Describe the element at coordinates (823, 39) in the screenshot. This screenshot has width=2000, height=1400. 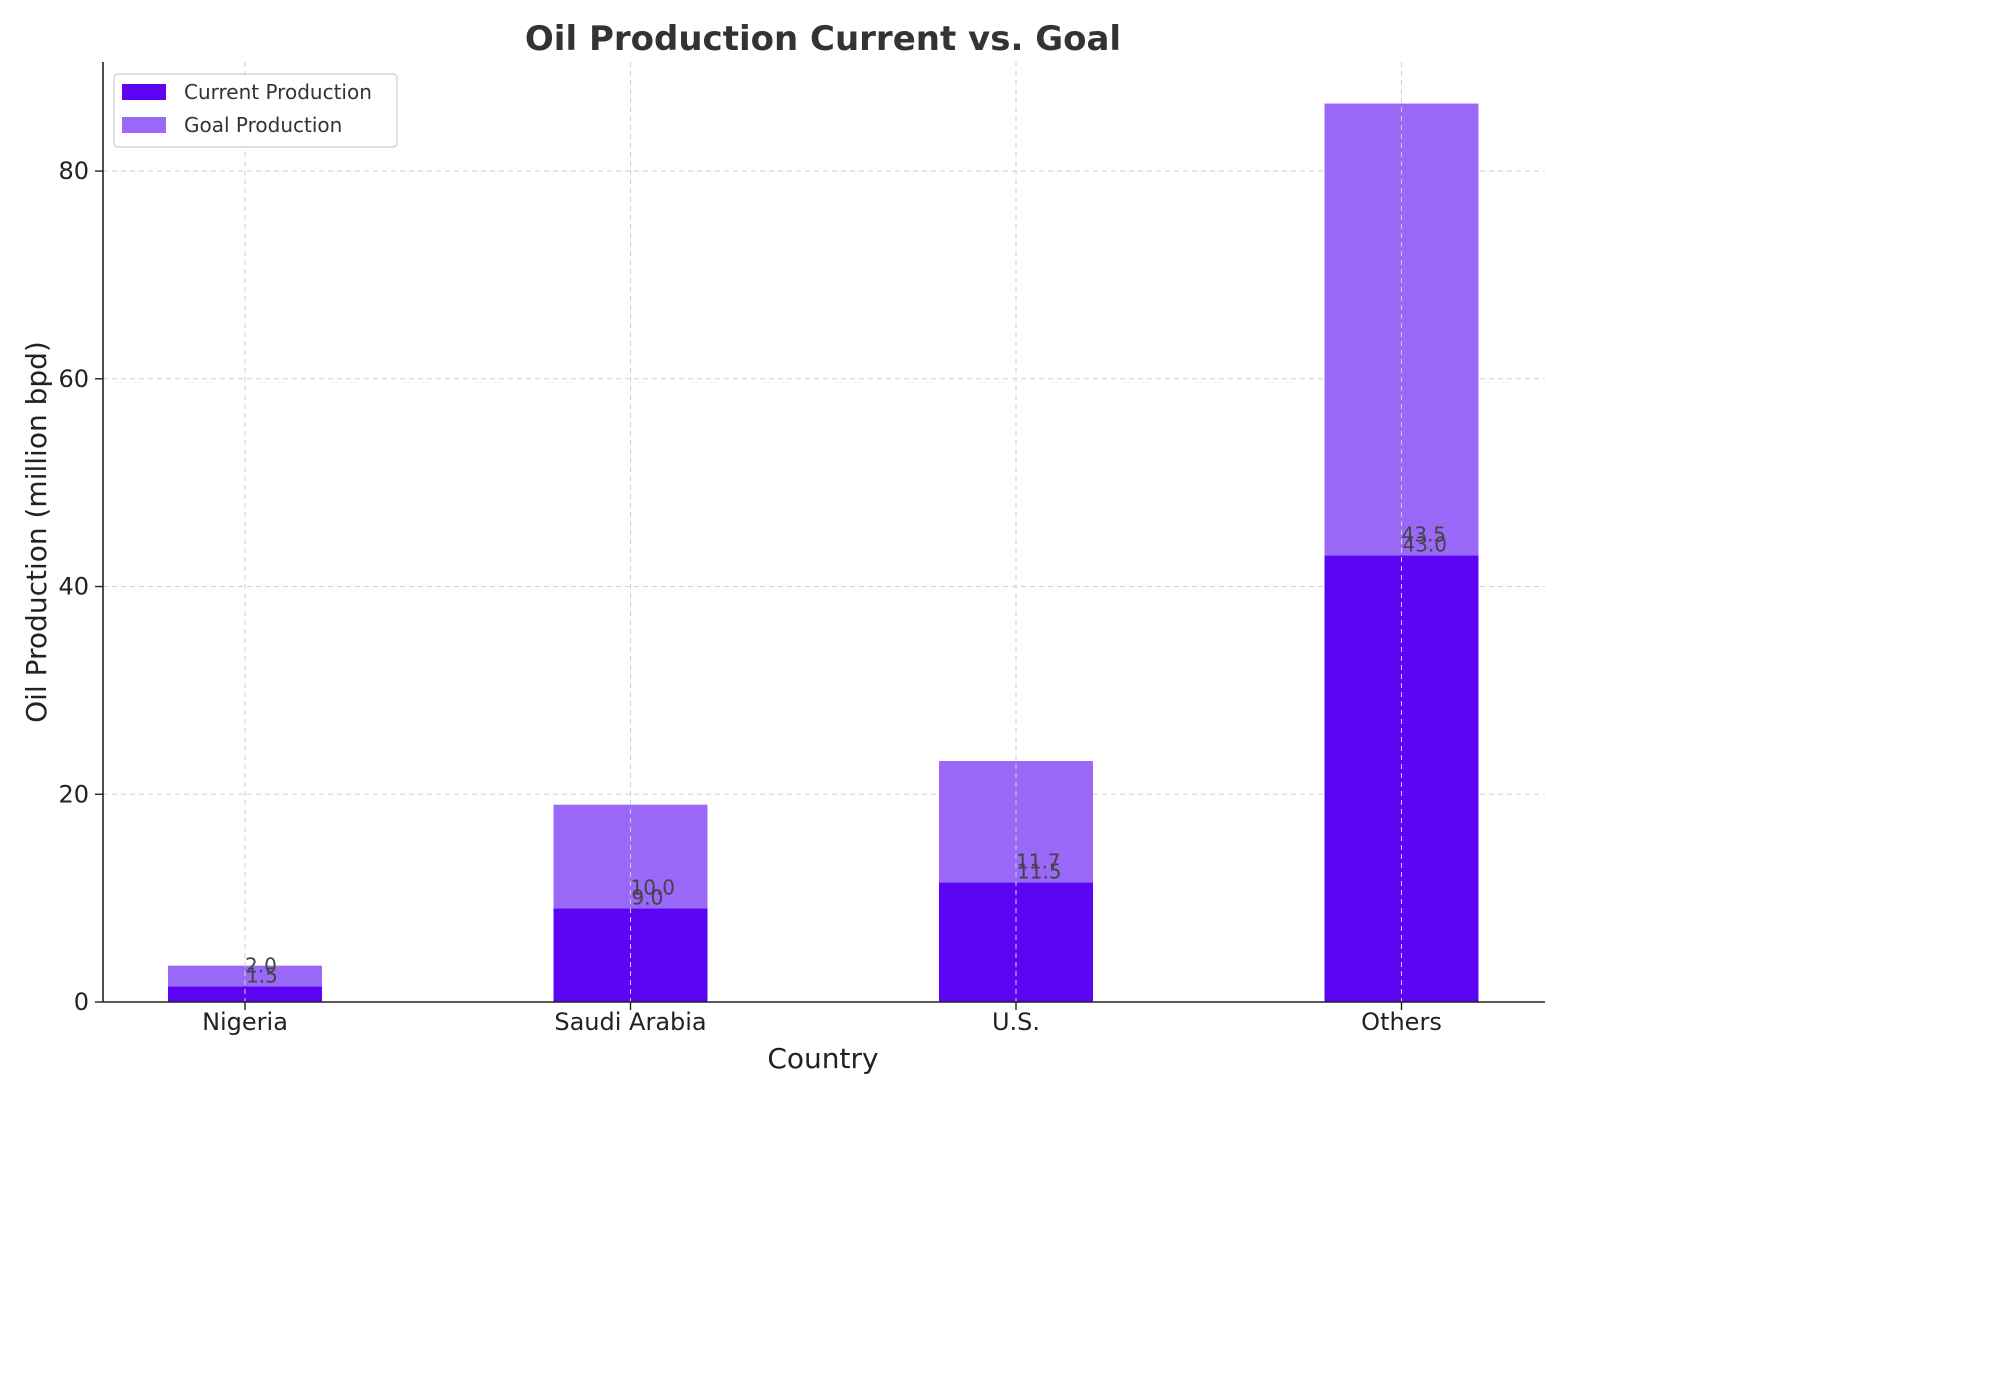
I see `chart-title: Oil Production Current vs. Goal` at that location.